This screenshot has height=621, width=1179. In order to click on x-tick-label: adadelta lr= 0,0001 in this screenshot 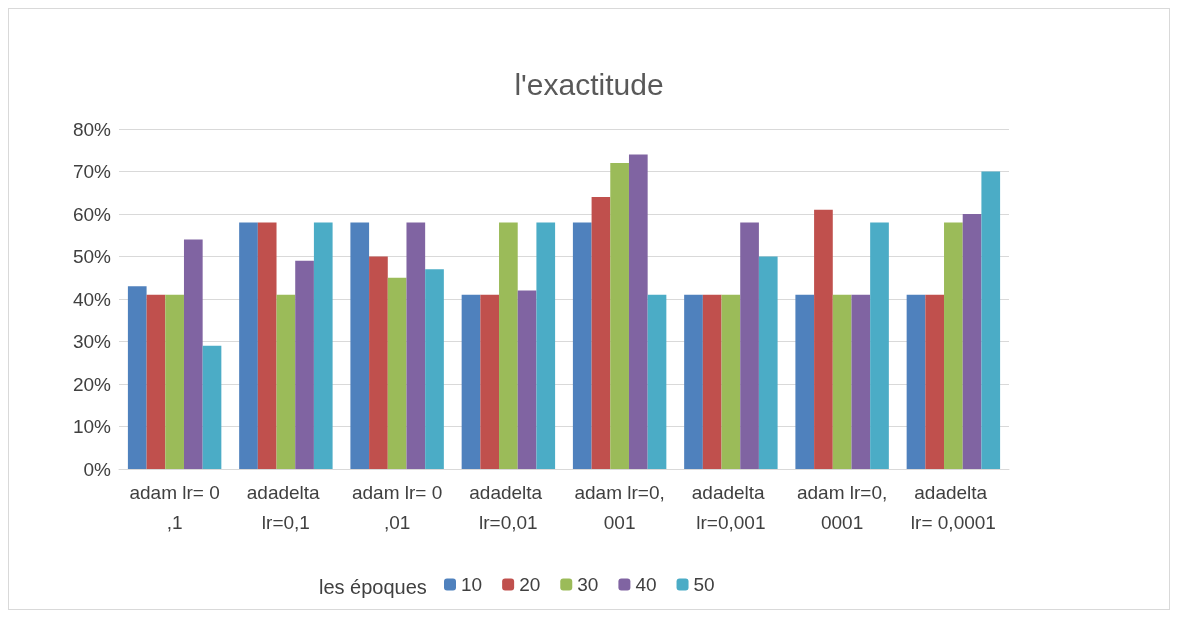, I will do `click(953, 507)`.